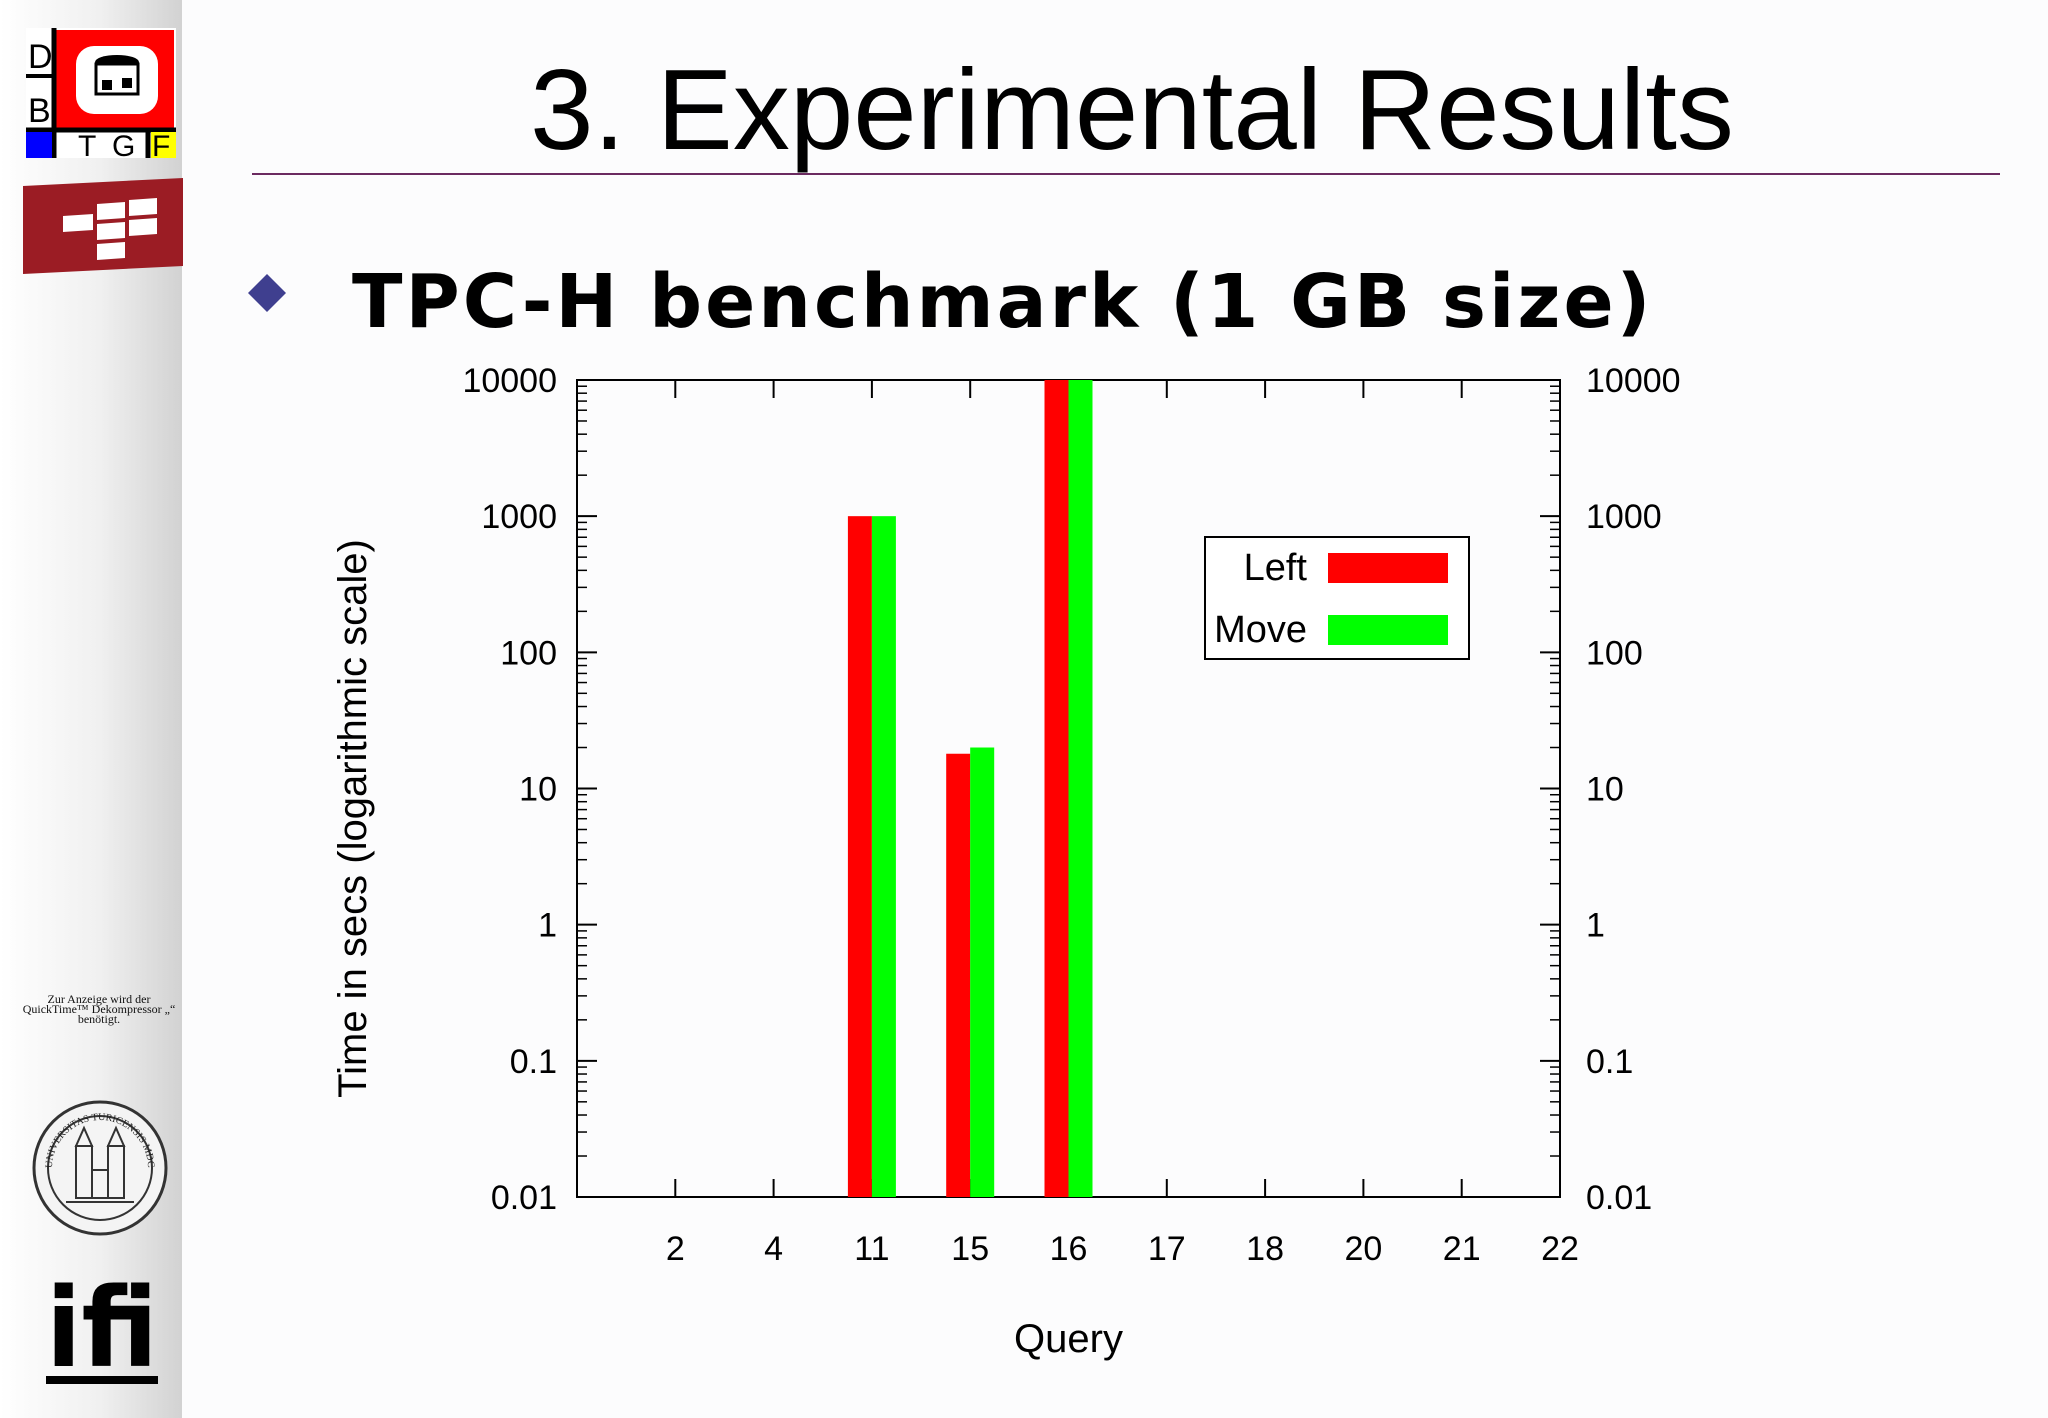 Image resolution: width=2048 pixels, height=1418 pixels. Describe the element at coordinates (1068, 1339) in the screenshot. I see `x-axis-label: Query` at that location.